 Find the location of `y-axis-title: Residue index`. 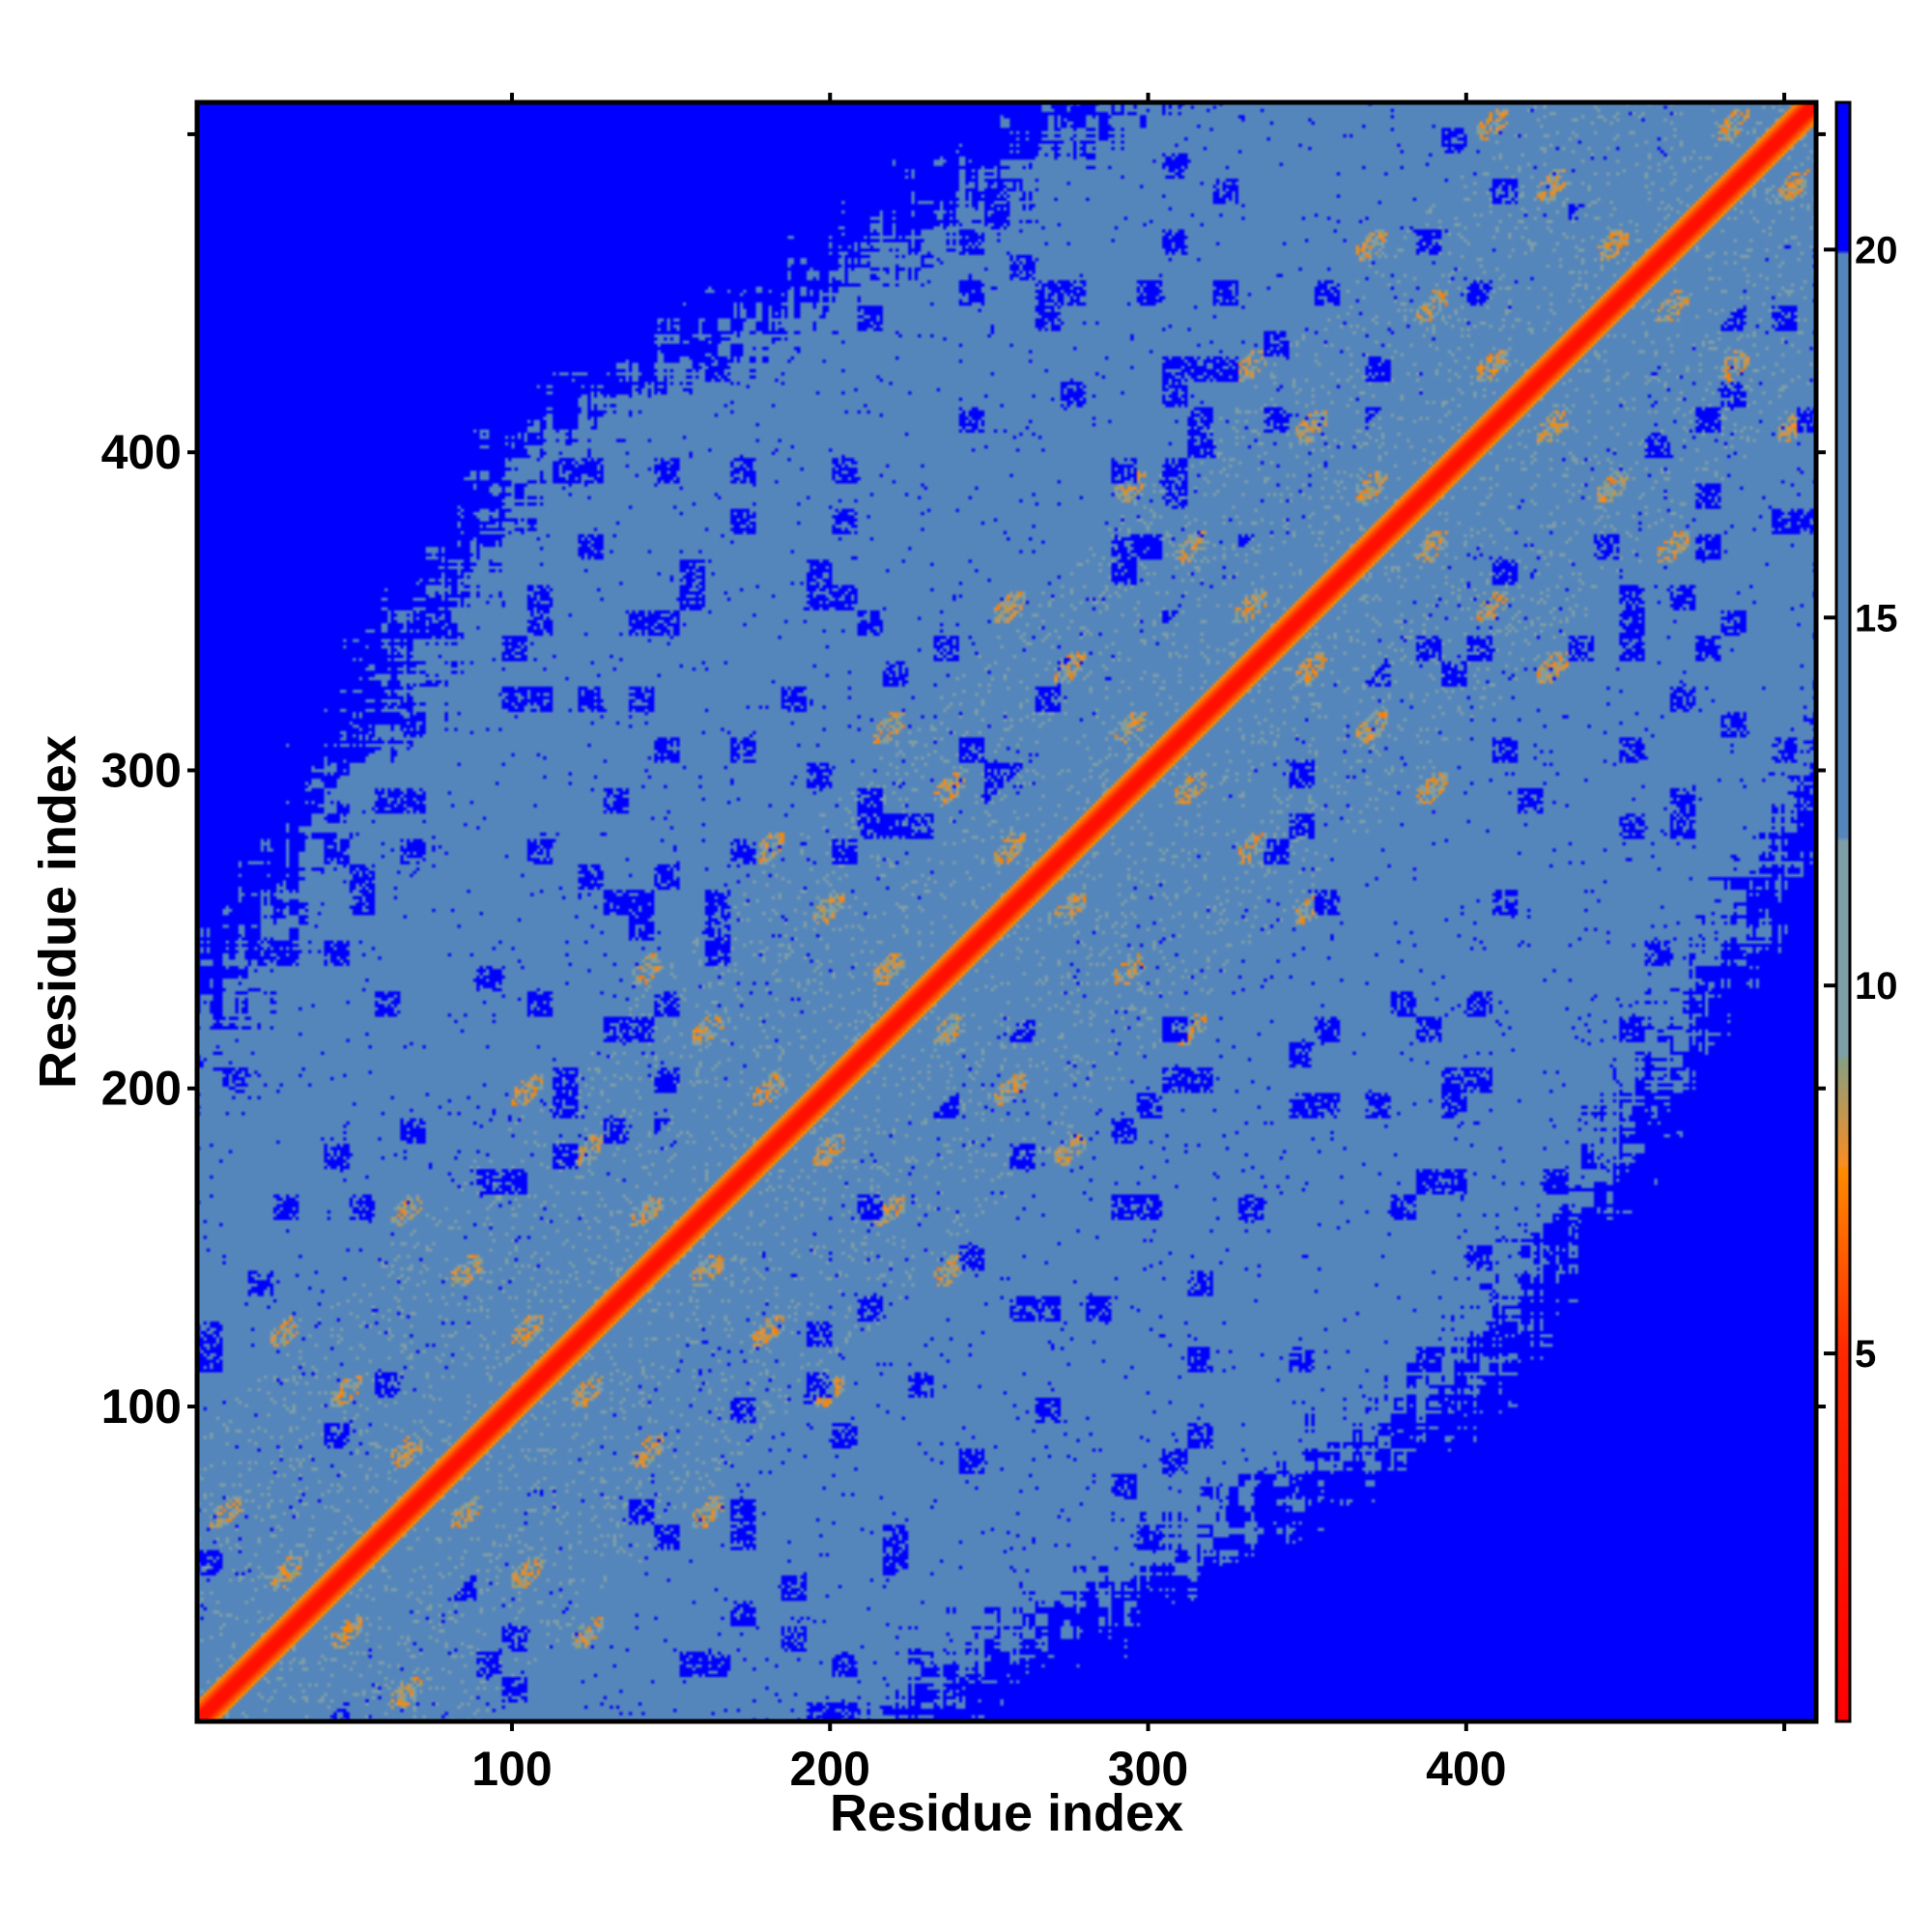

y-axis-title: Residue index is located at coordinates (58, 912).